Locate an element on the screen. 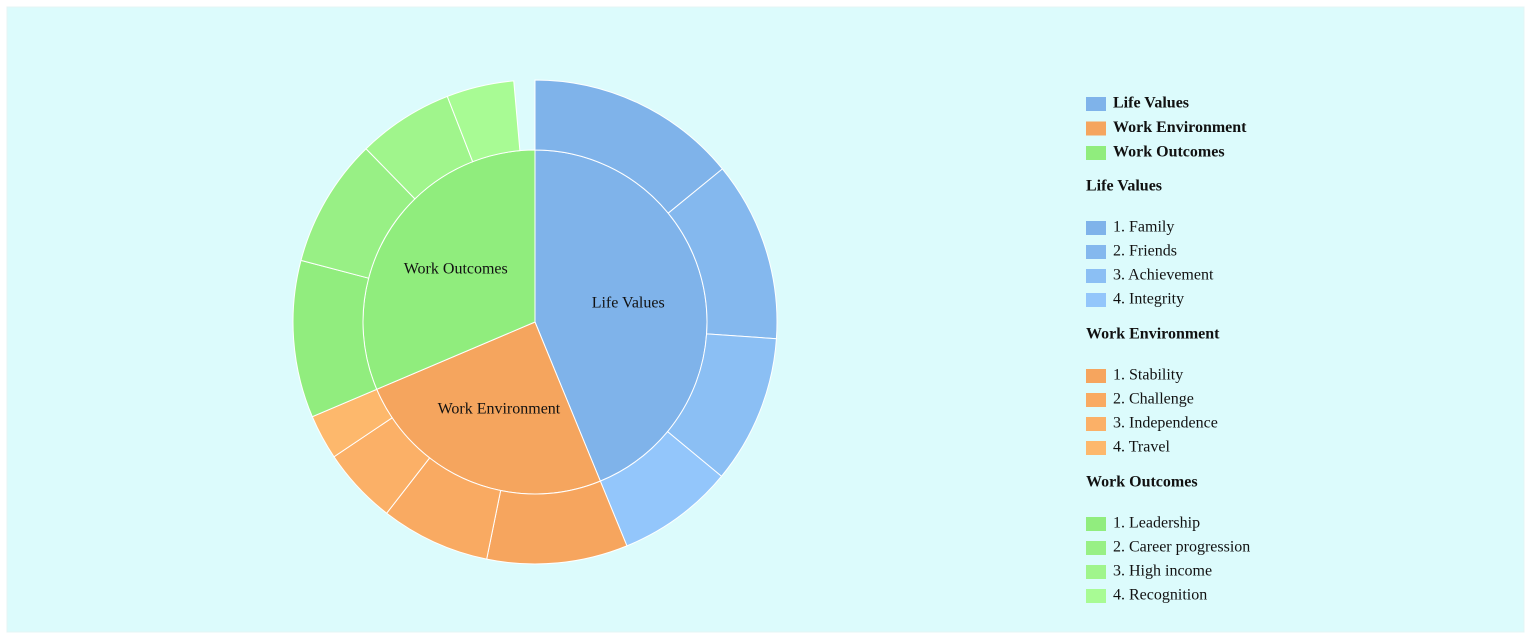 Image resolution: width=1531 pixels, height=633 pixels. legend-label: 4. Recognition is located at coordinates (1160, 595).